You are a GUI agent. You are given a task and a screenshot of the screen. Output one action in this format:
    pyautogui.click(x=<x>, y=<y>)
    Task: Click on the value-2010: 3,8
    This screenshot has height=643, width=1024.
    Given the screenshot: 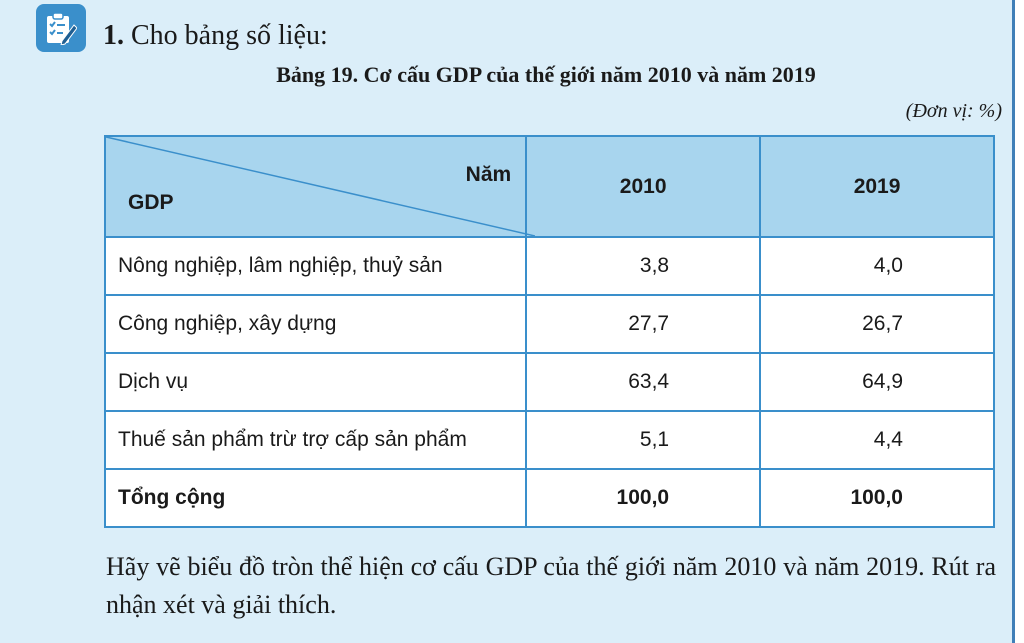 What is the action you would take?
    pyautogui.click(x=643, y=266)
    